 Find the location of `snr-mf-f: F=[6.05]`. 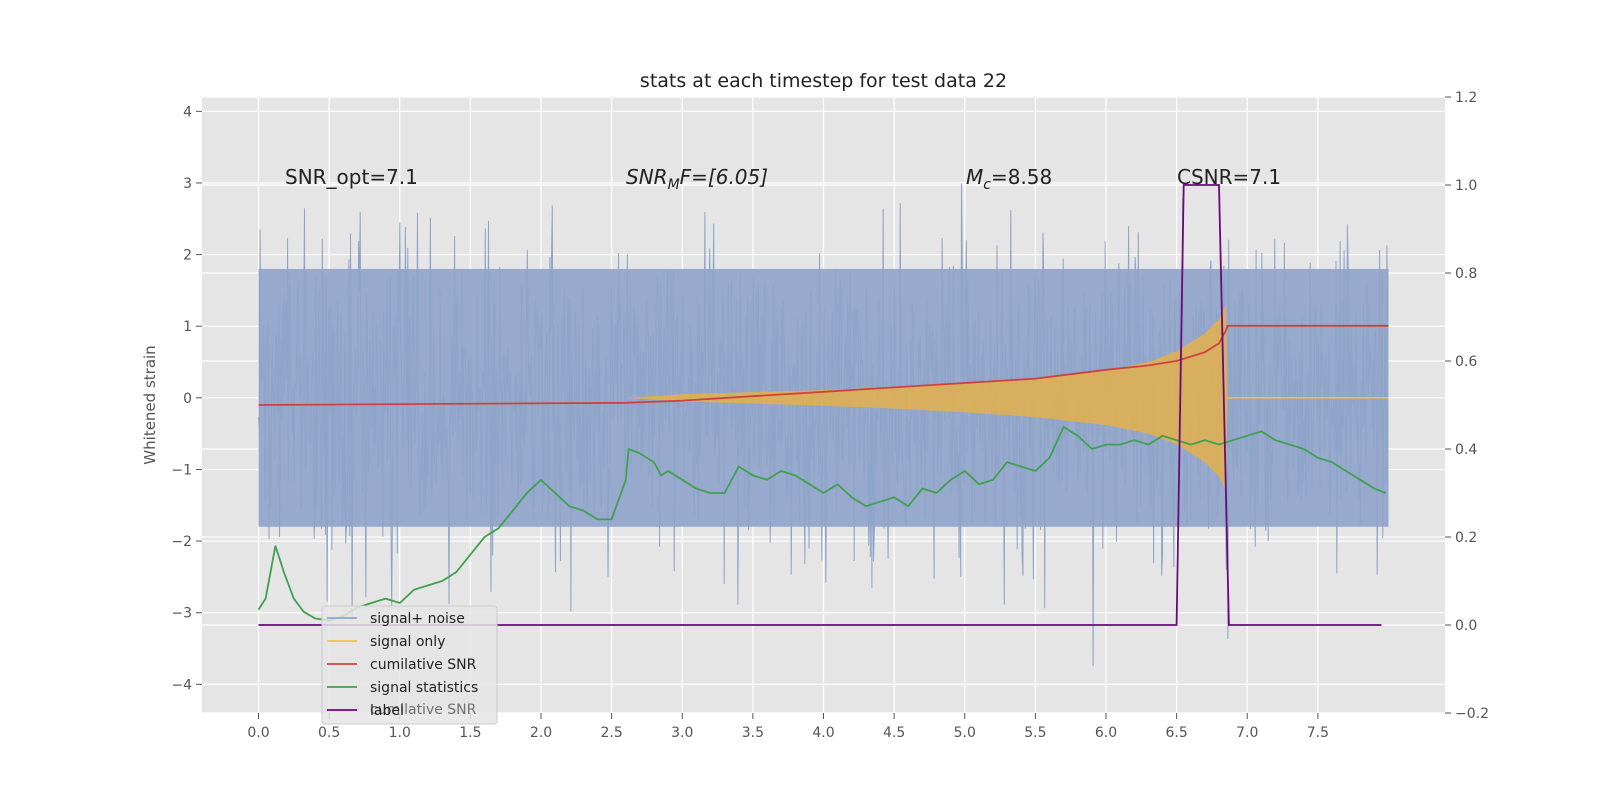

snr-mf-f: F=[6.05] is located at coordinates (724, 177).